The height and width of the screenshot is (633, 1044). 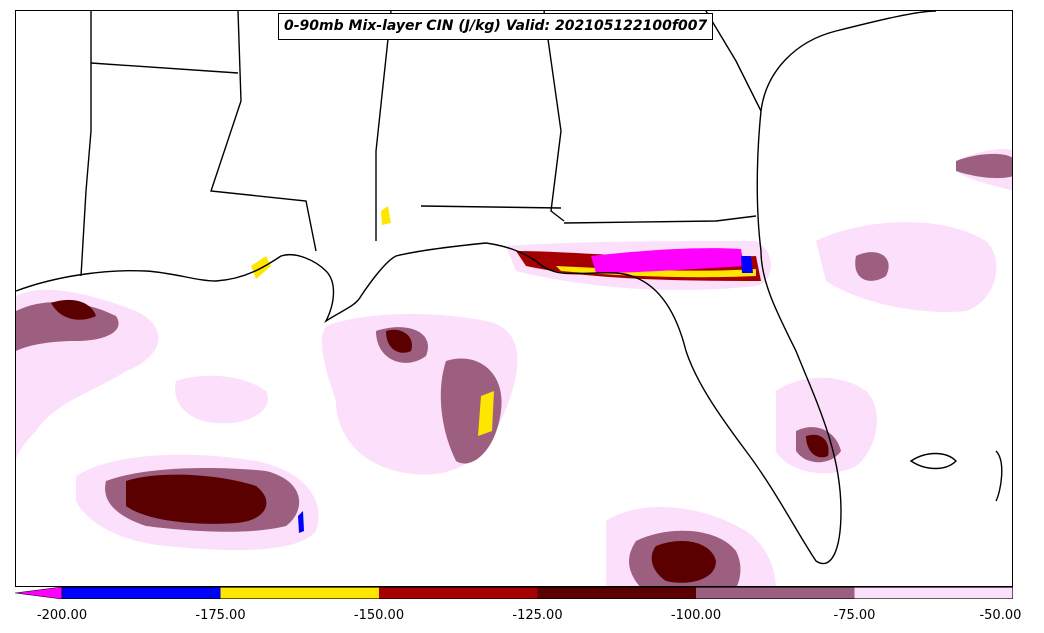 I want to click on colorbar, so click(x=514, y=593).